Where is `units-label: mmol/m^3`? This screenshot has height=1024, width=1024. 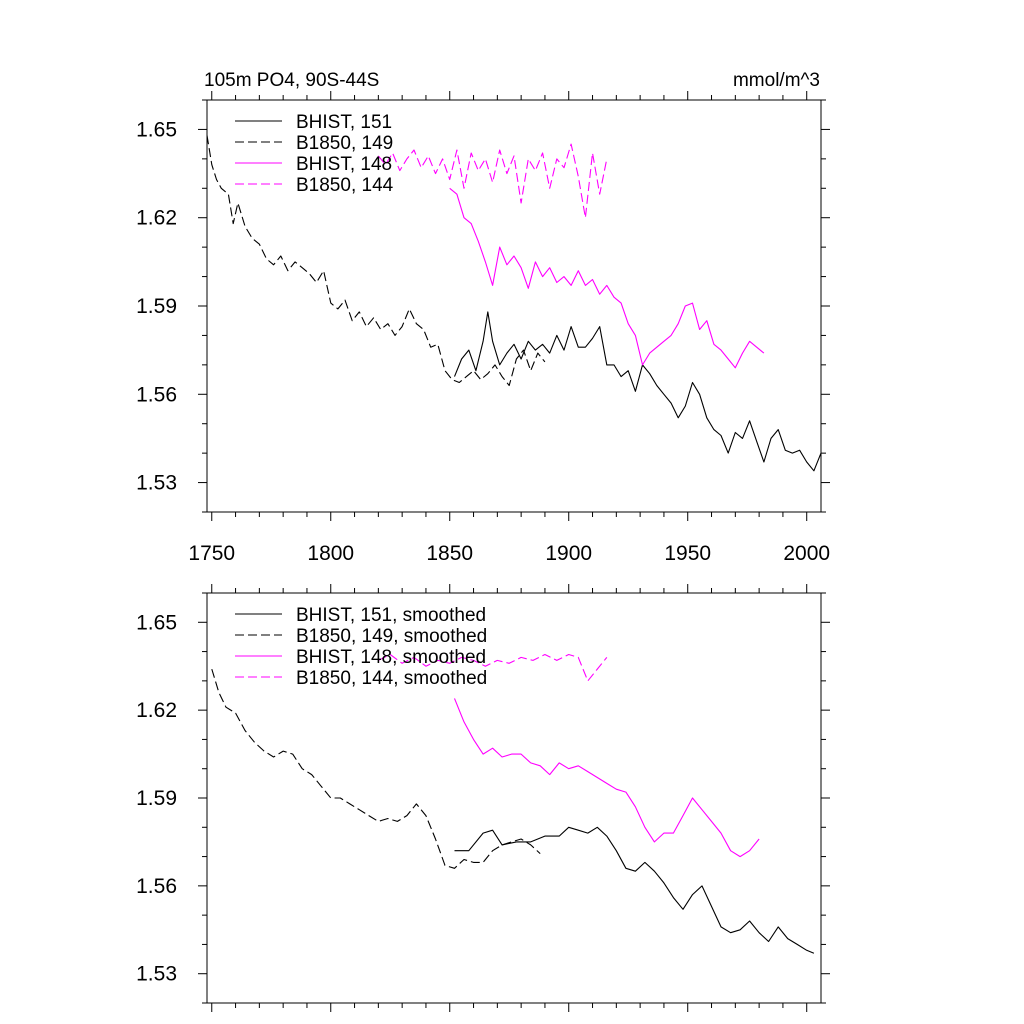
units-label: mmol/m^3 is located at coordinates (776, 80).